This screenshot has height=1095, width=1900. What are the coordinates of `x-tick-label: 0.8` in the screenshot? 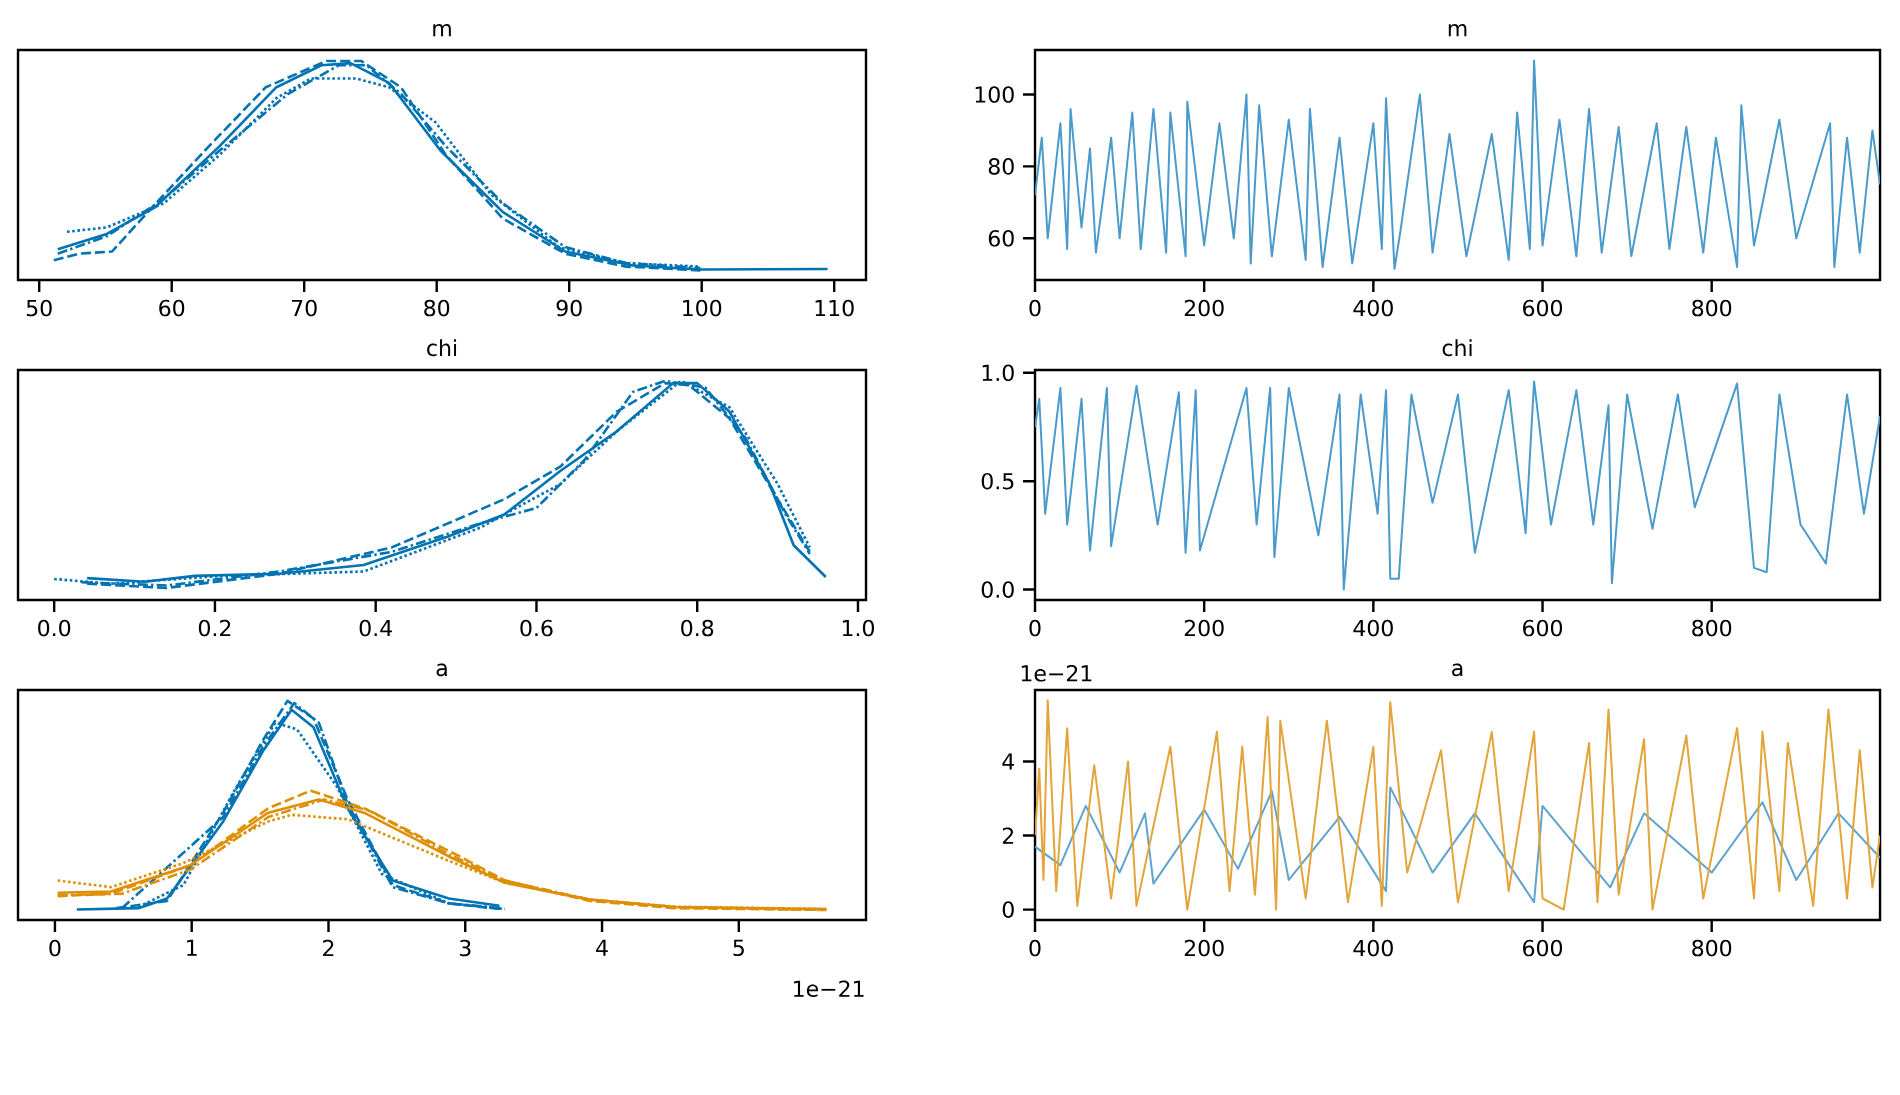 It's located at (697, 628).